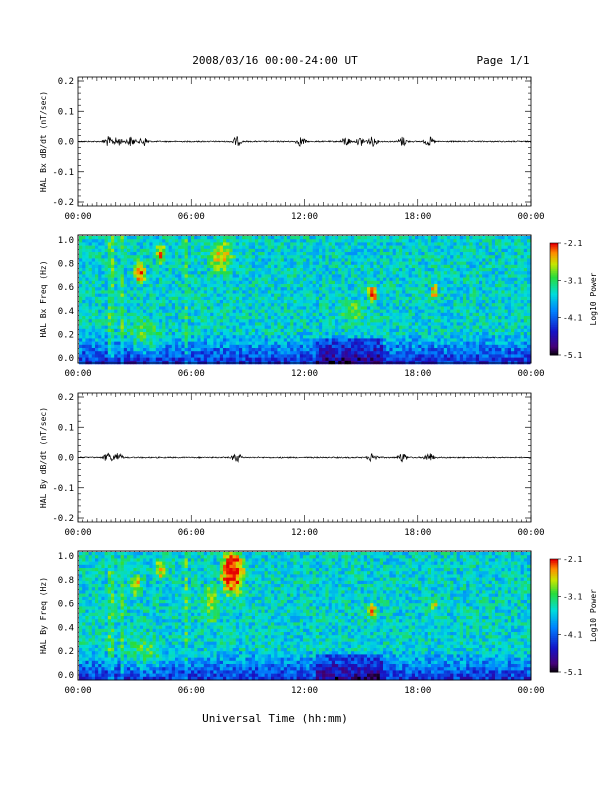 The width and height of the screenshot is (612, 792). Describe the element at coordinates (63, 519) in the screenshot. I see `y-tick-label: -0.2` at that location.